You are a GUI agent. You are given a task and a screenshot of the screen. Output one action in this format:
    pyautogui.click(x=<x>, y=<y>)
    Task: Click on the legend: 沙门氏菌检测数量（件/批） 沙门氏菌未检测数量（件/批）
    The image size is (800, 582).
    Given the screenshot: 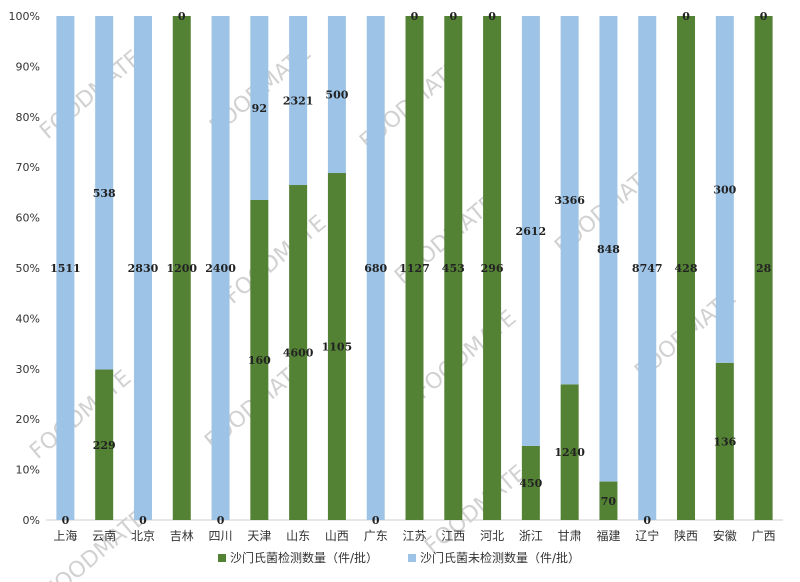 What is the action you would take?
    pyautogui.click(x=399, y=557)
    